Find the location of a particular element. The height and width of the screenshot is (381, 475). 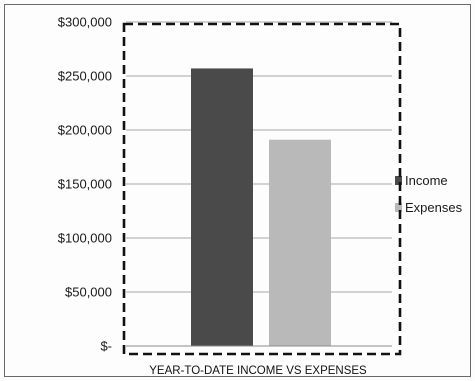

y-tick-label: $50,000 is located at coordinates (88, 292).